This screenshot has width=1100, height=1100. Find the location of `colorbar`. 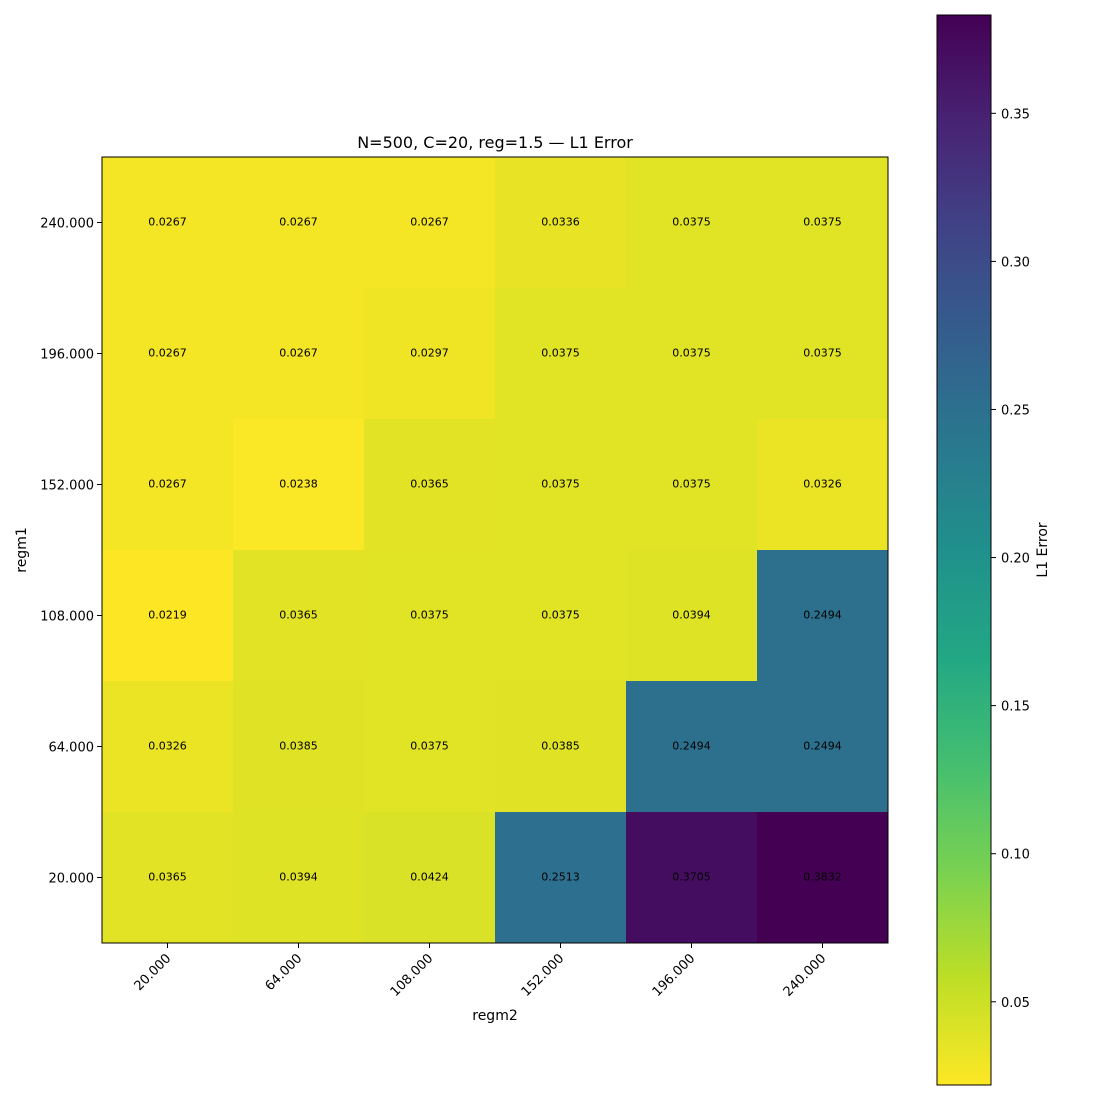

colorbar is located at coordinates (964, 550).